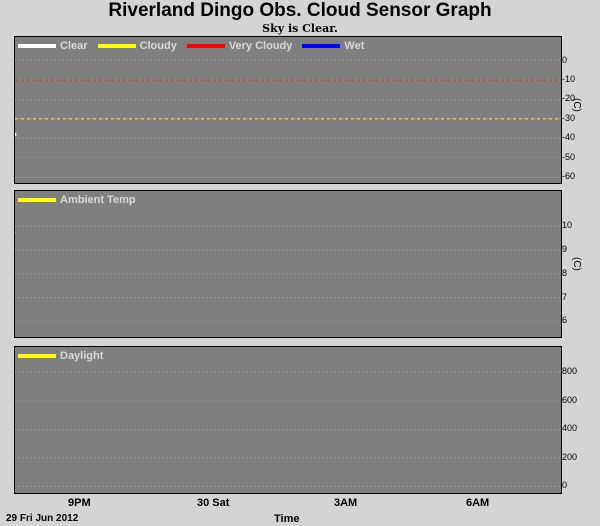  What do you see at coordinates (570, 456) in the screenshot?
I see `y-tick-label: 200` at bounding box center [570, 456].